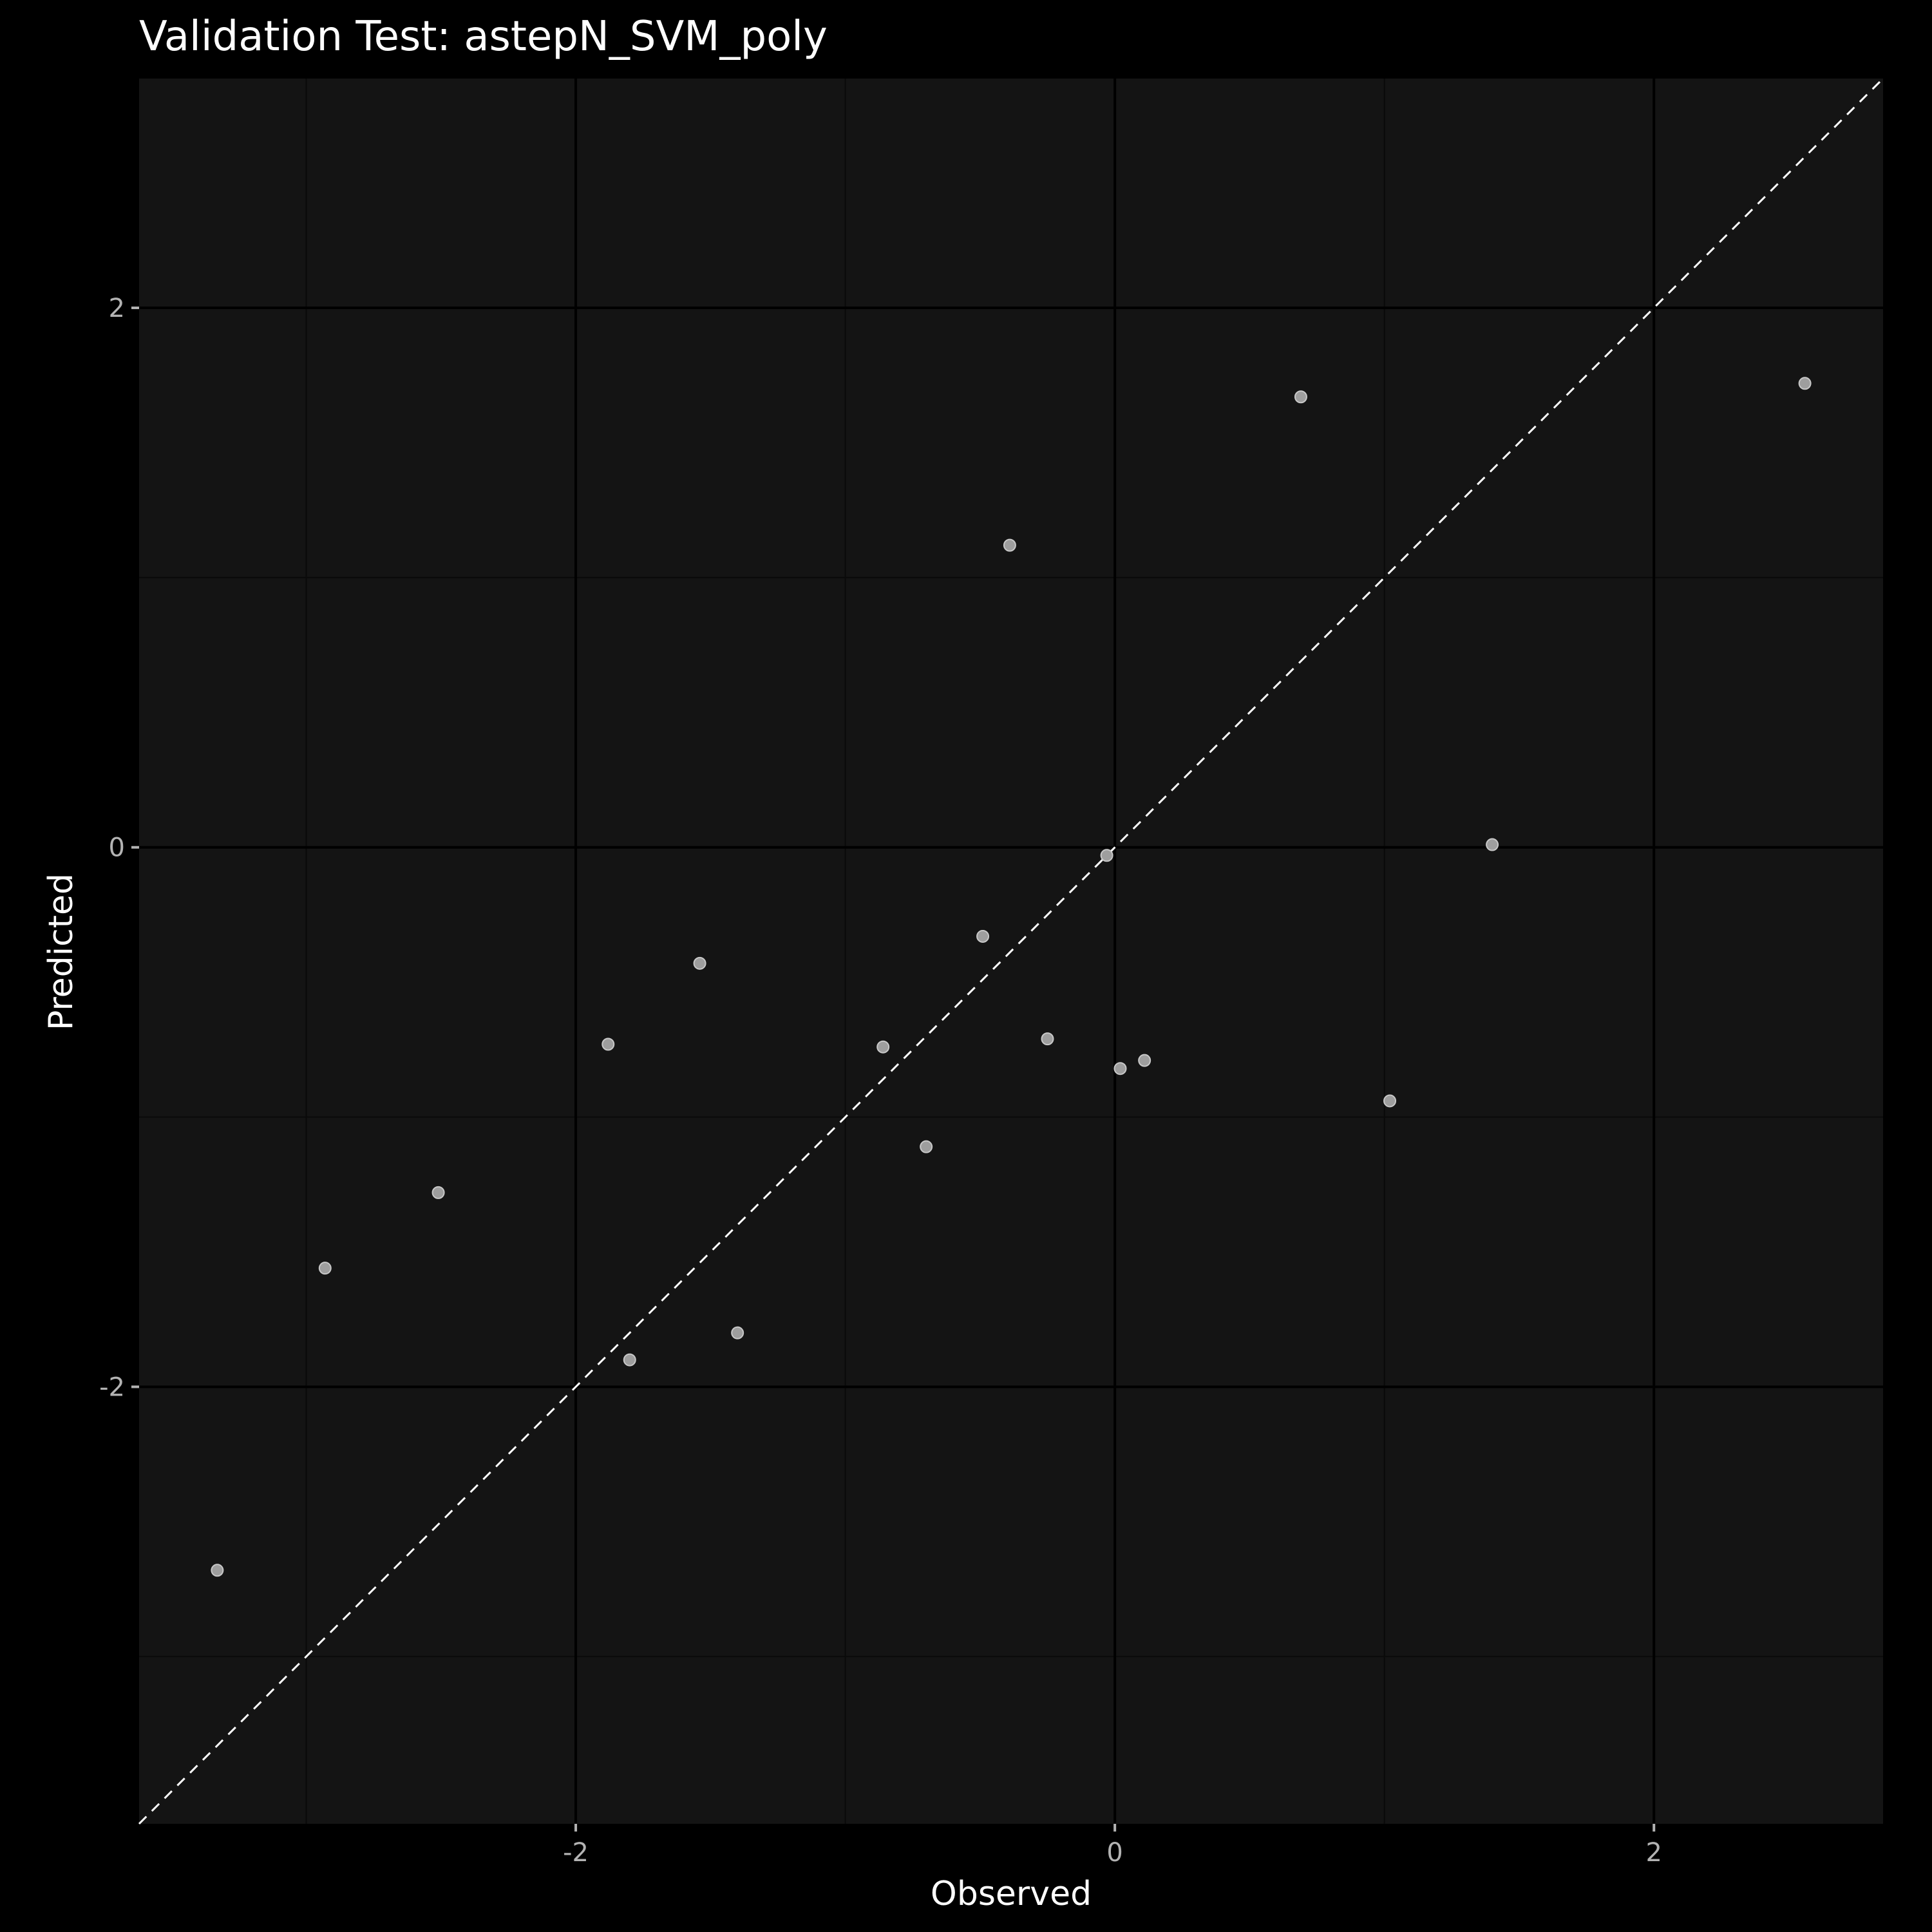  What do you see at coordinates (1114, 1853) in the screenshot?
I see `x-tick-label: 0` at bounding box center [1114, 1853].